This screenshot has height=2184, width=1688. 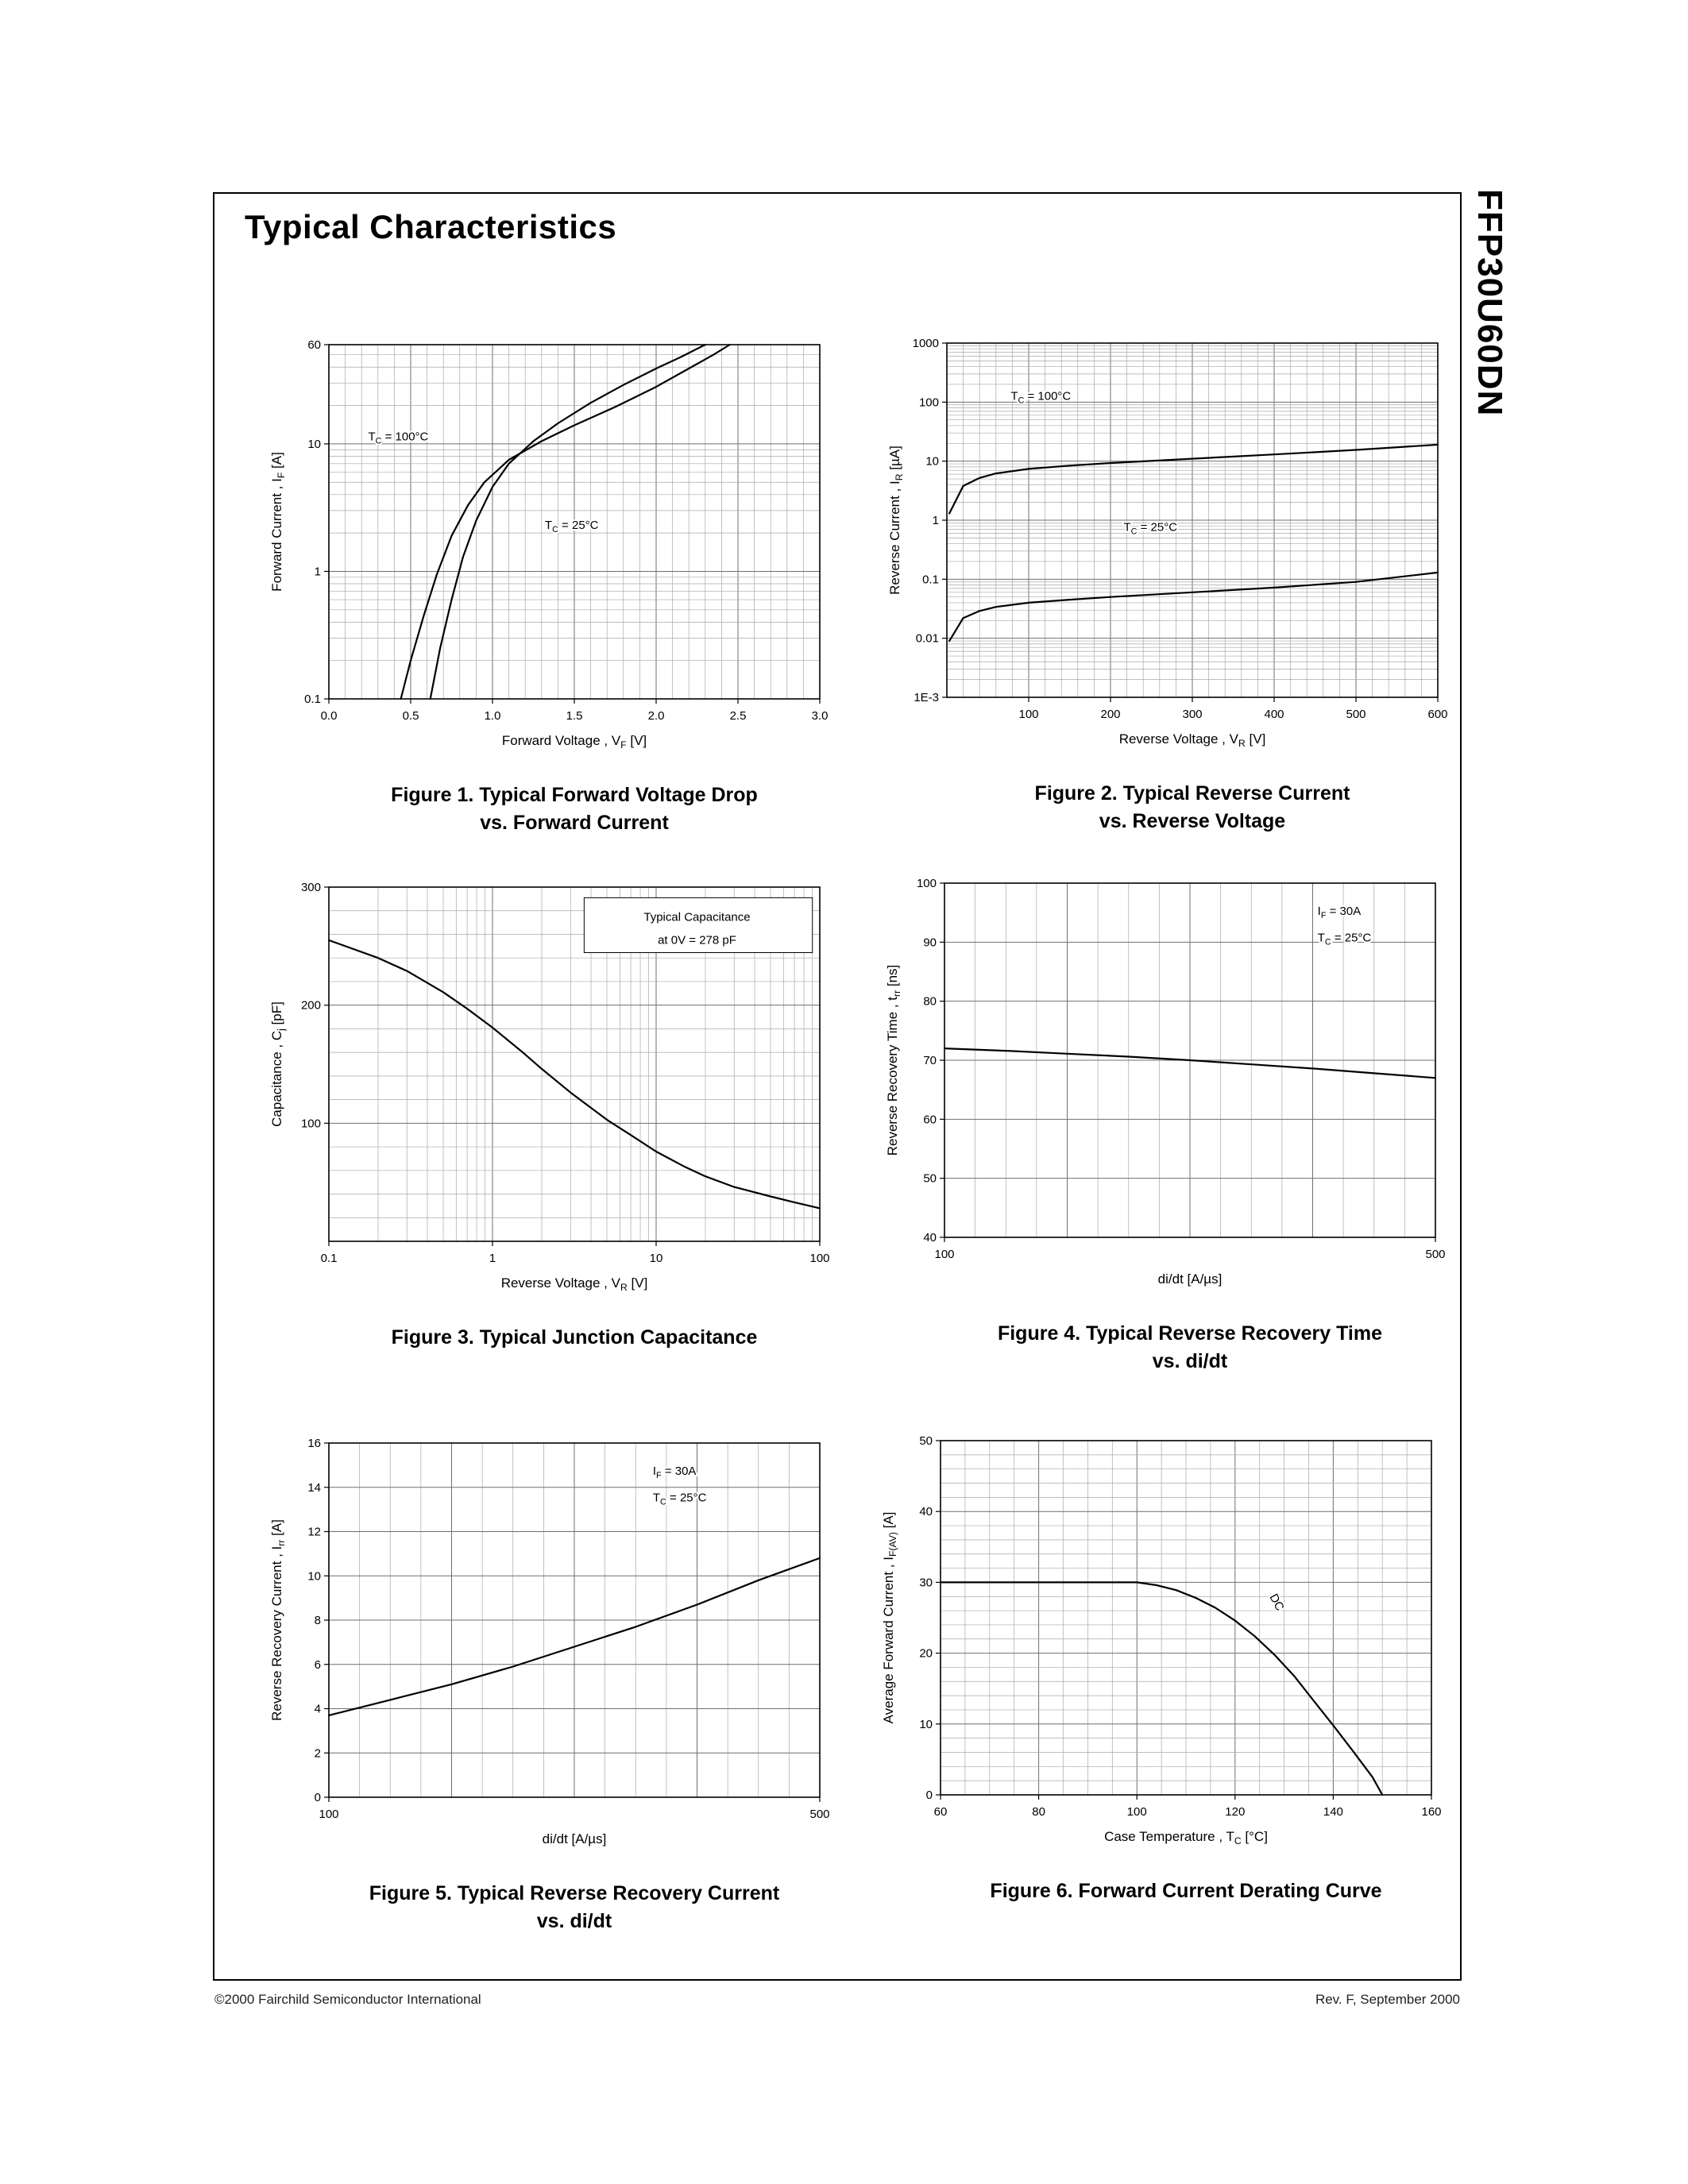 I want to click on part-number-label: FFP30U60DN, so click(x=1489, y=303).